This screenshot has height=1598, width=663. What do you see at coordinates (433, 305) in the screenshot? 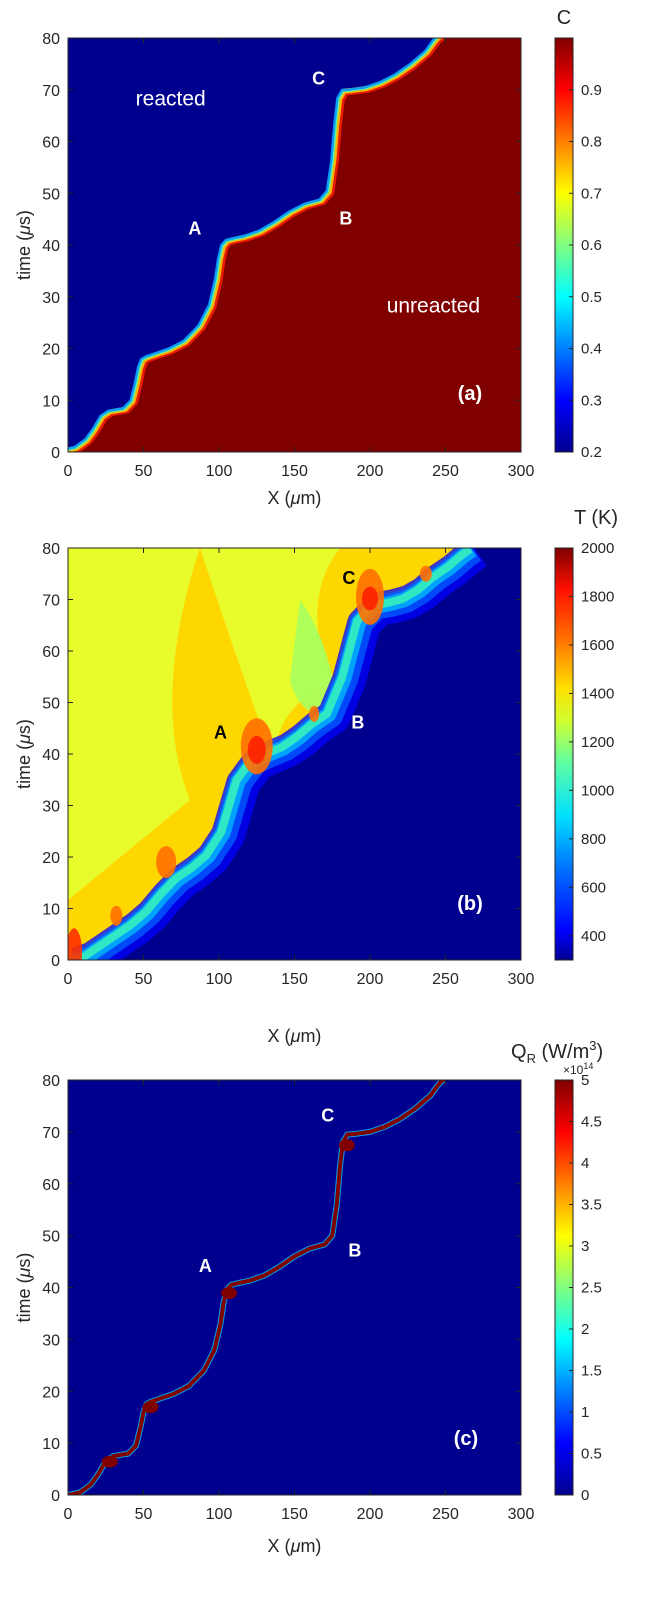
I see `annotation-unreacted: unreacted` at bounding box center [433, 305].